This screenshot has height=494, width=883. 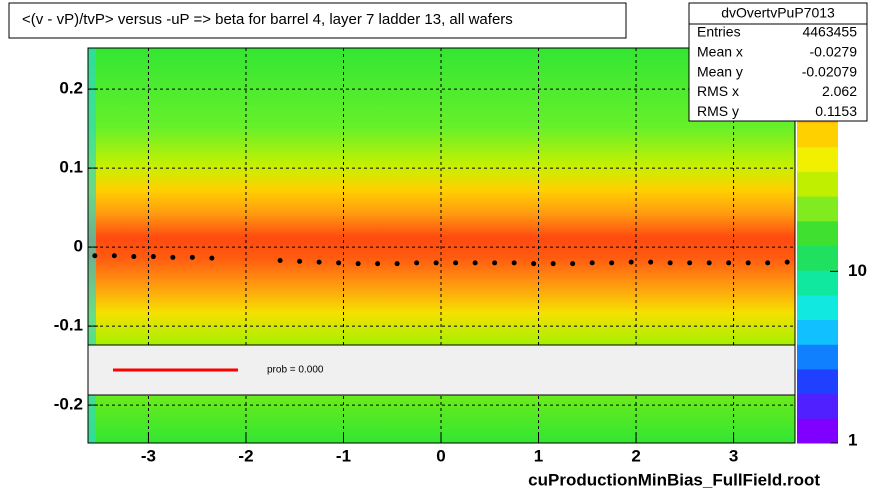 I want to click on stats-value: -0.02079, so click(x=829, y=71).